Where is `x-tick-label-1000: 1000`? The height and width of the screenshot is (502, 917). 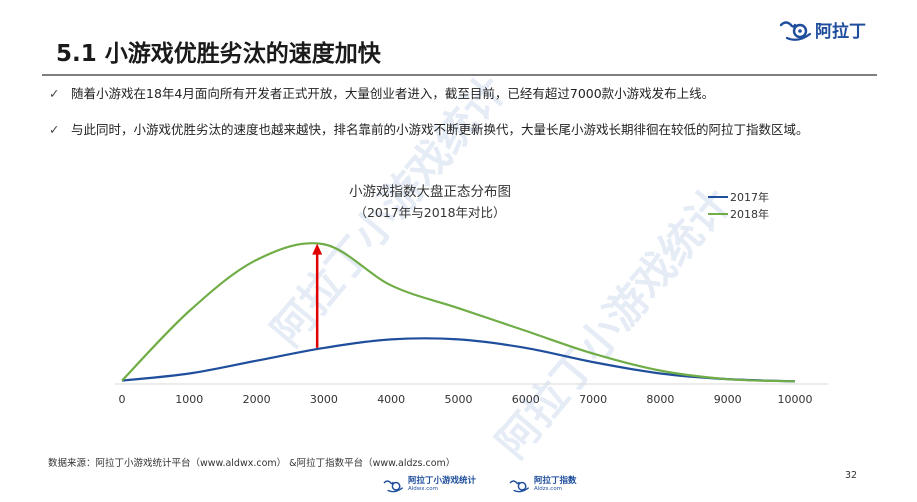 x-tick-label-1000: 1000 is located at coordinates (189, 399).